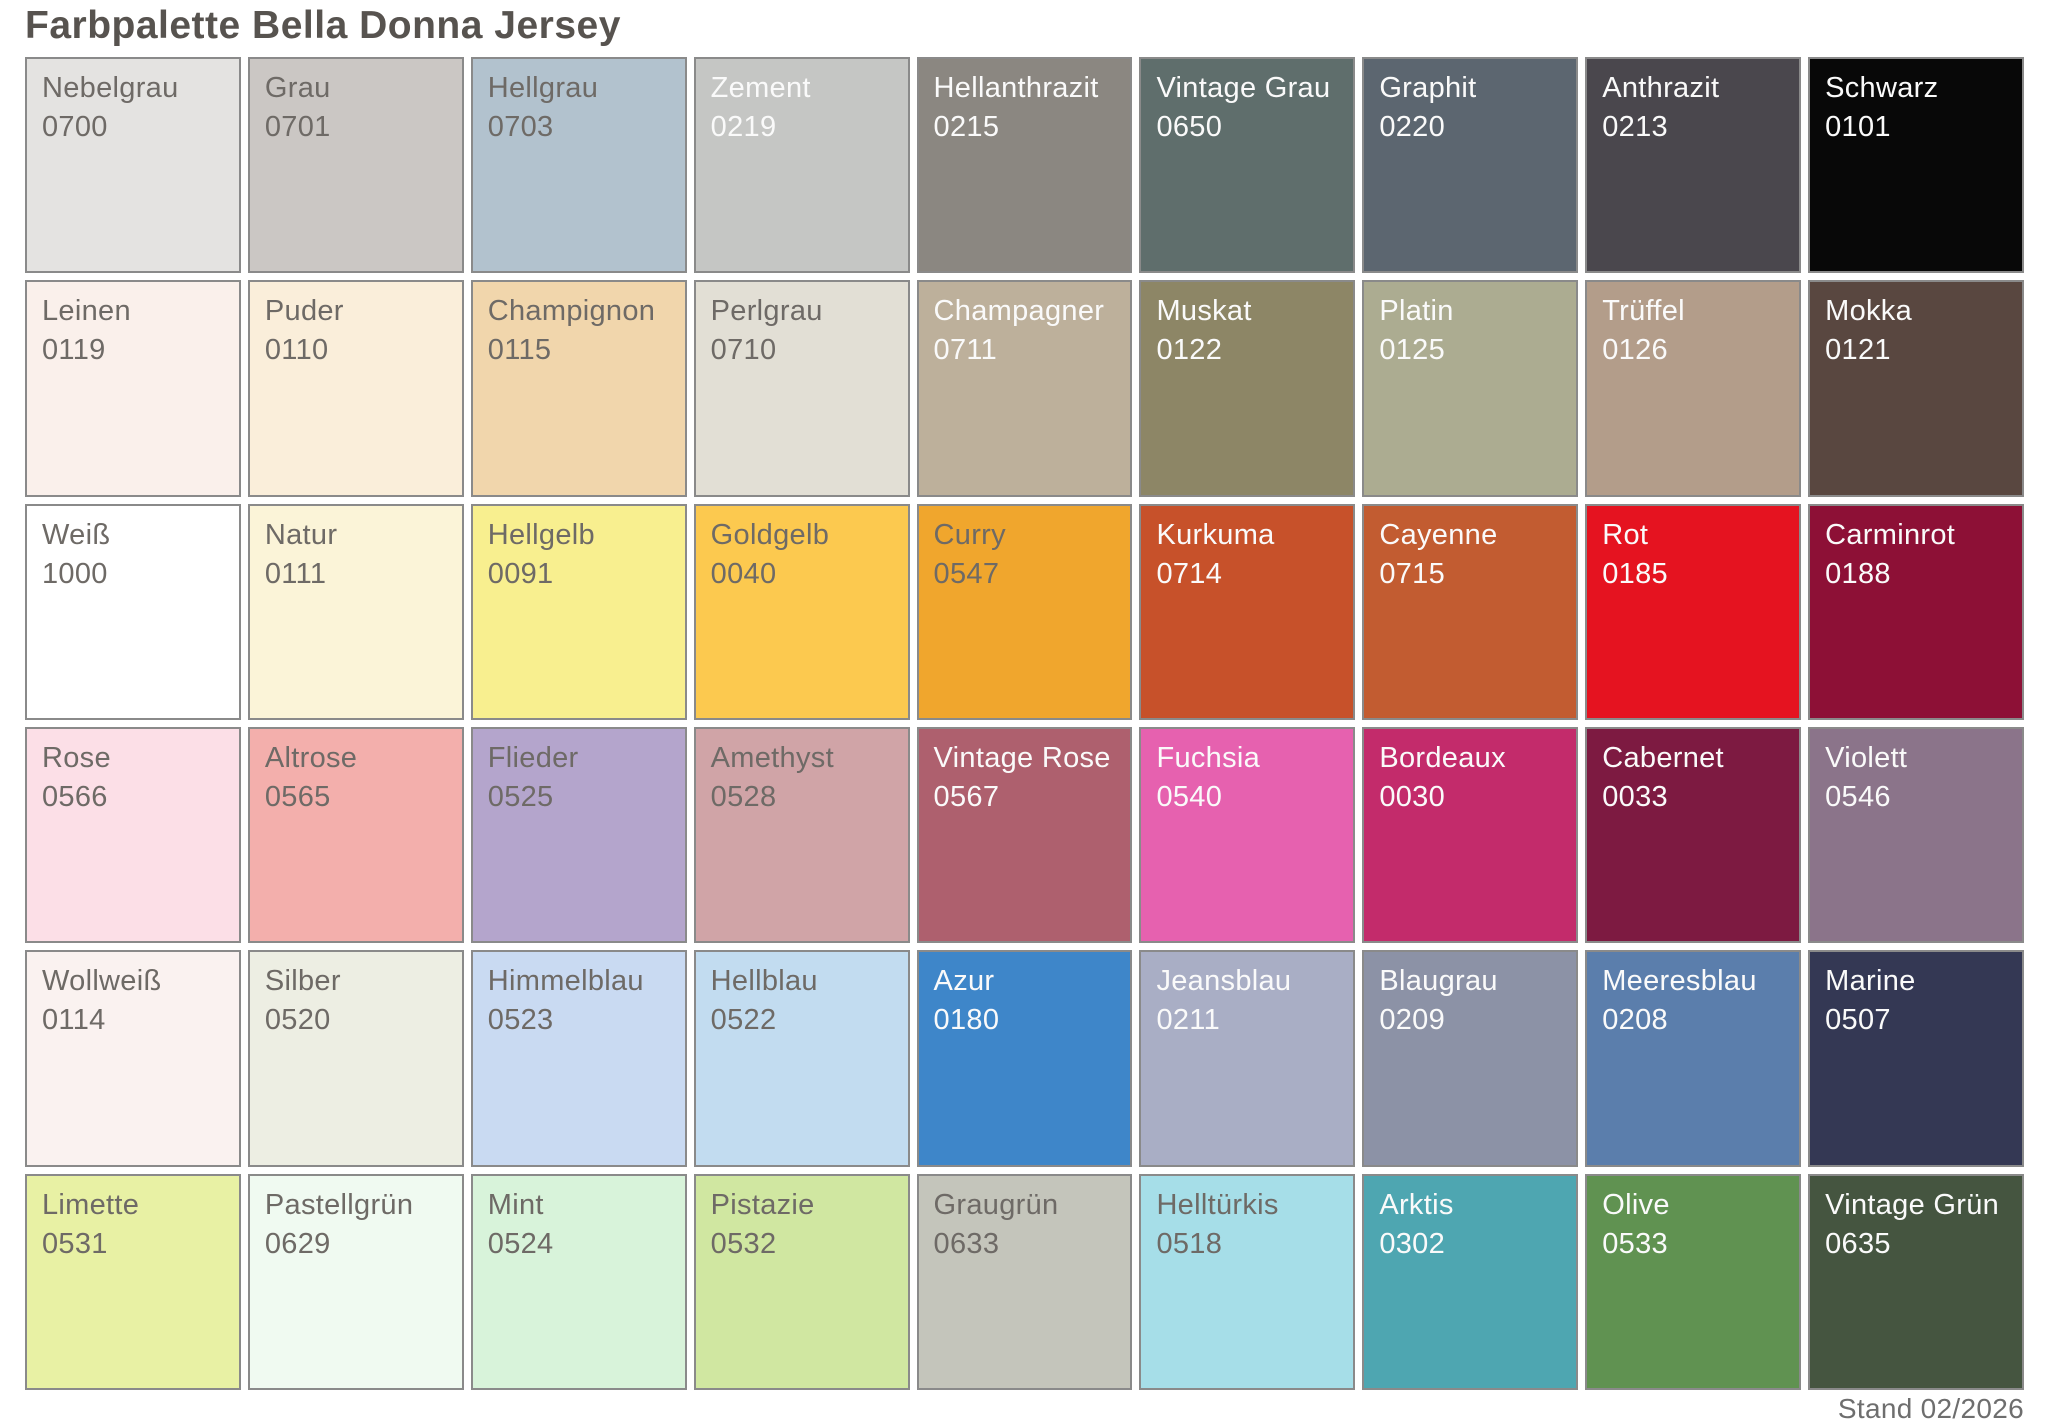 The width and height of the screenshot is (2047, 1426). What do you see at coordinates (1890, 534) in the screenshot?
I see `swatch-name: Carminrot` at bounding box center [1890, 534].